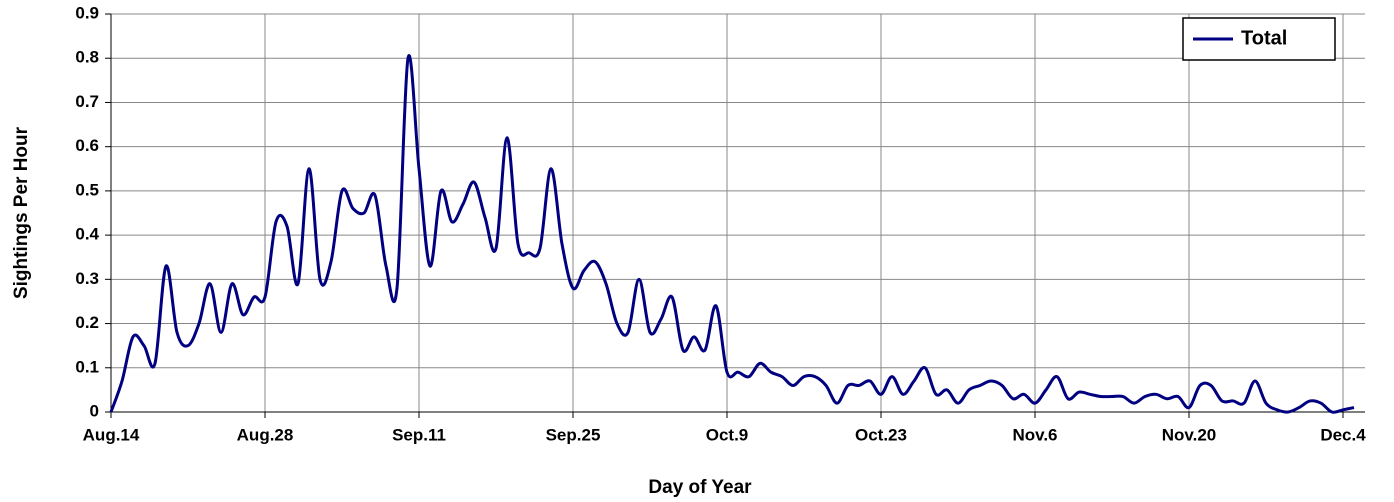 The image size is (1394, 502). Describe the element at coordinates (87, 234) in the screenshot. I see `y-tick-label: 0.4` at that location.